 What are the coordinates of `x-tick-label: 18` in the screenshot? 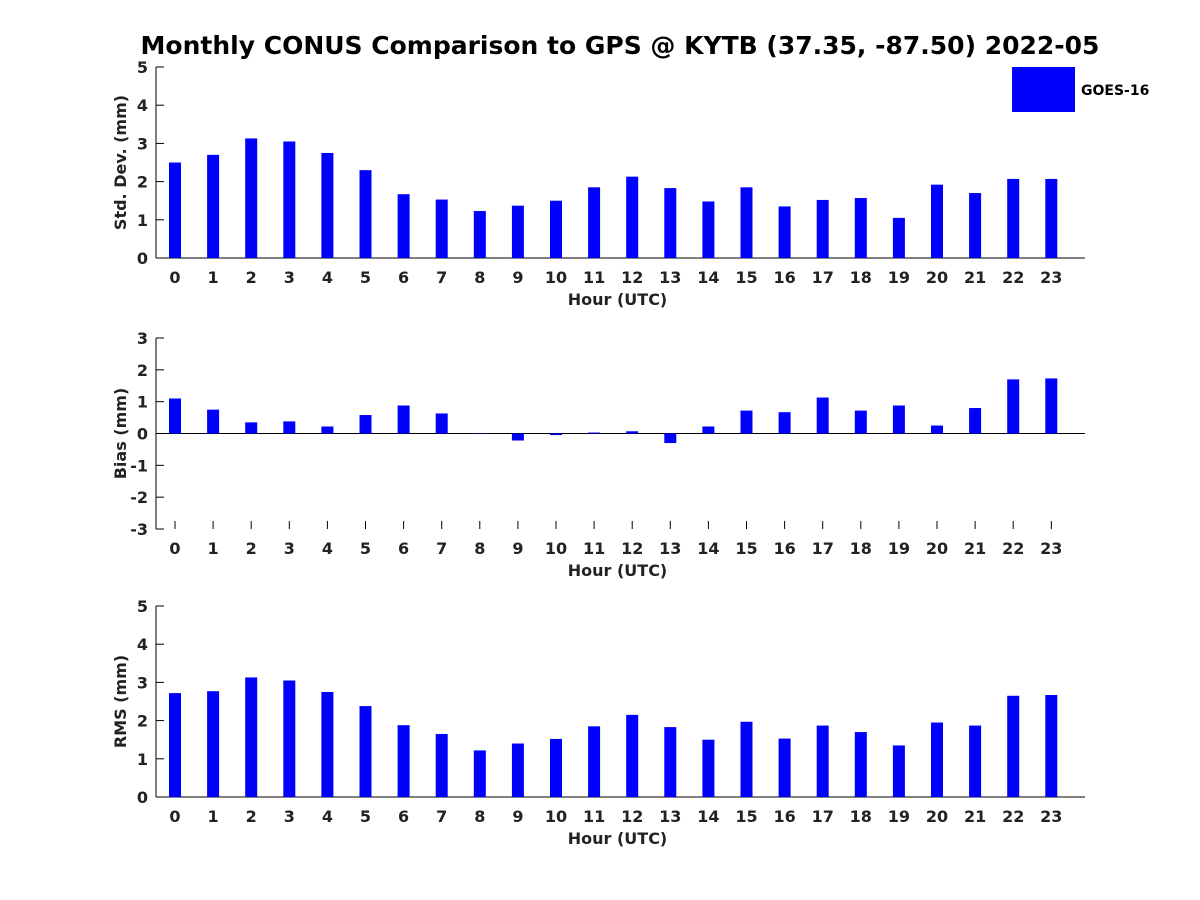 It's located at (861, 548).